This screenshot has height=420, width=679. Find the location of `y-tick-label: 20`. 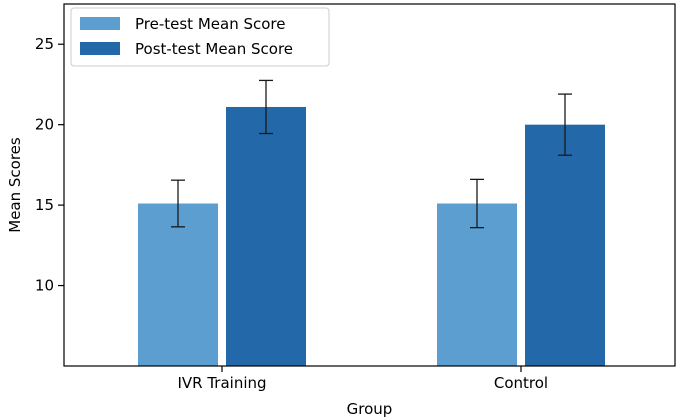

y-tick-label: 20 is located at coordinates (44, 125).